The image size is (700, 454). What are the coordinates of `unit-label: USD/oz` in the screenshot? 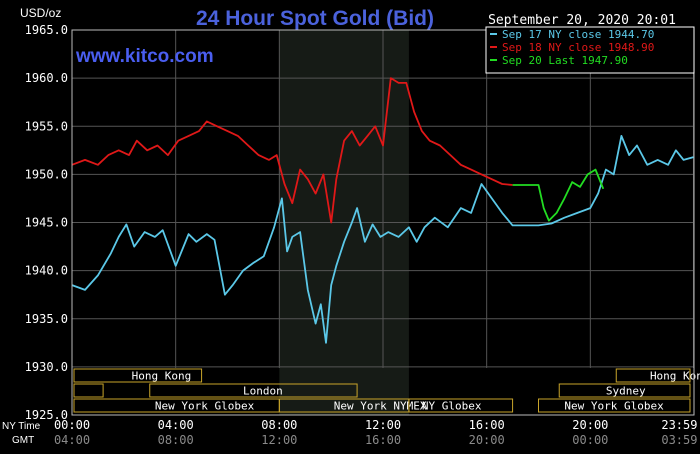 It's located at (40, 13).